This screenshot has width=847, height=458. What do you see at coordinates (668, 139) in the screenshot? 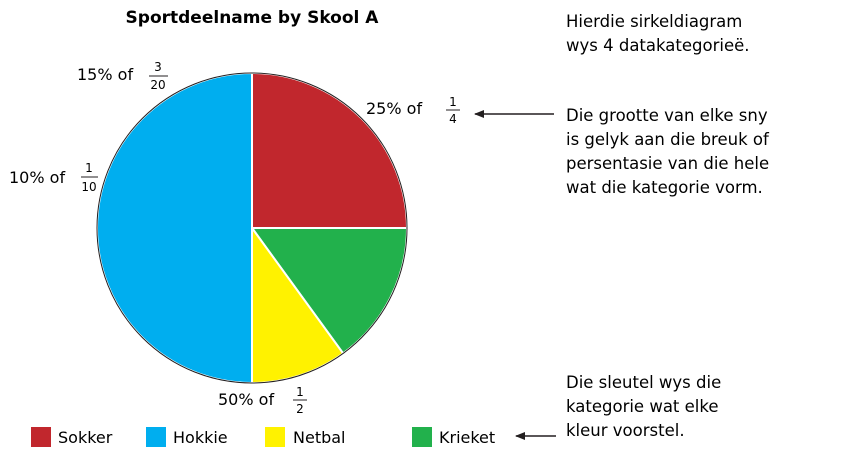
I see `note-line: is gelyk aan die breuk of` at bounding box center [668, 139].